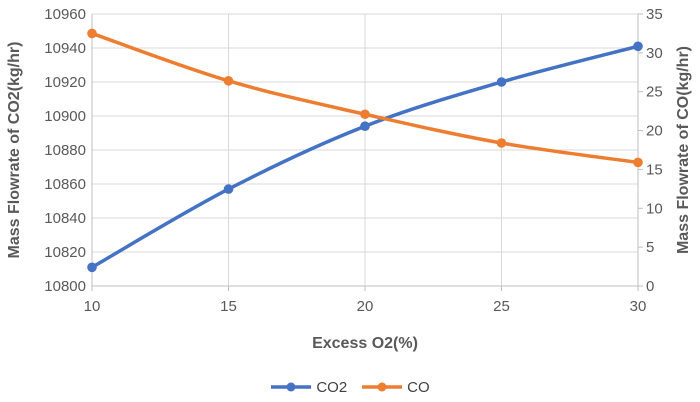 Image resolution: width=700 pixels, height=402 pixels. What do you see at coordinates (650, 247) in the screenshot?
I see `y-tick-label-right: 5` at bounding box center [650, 247].